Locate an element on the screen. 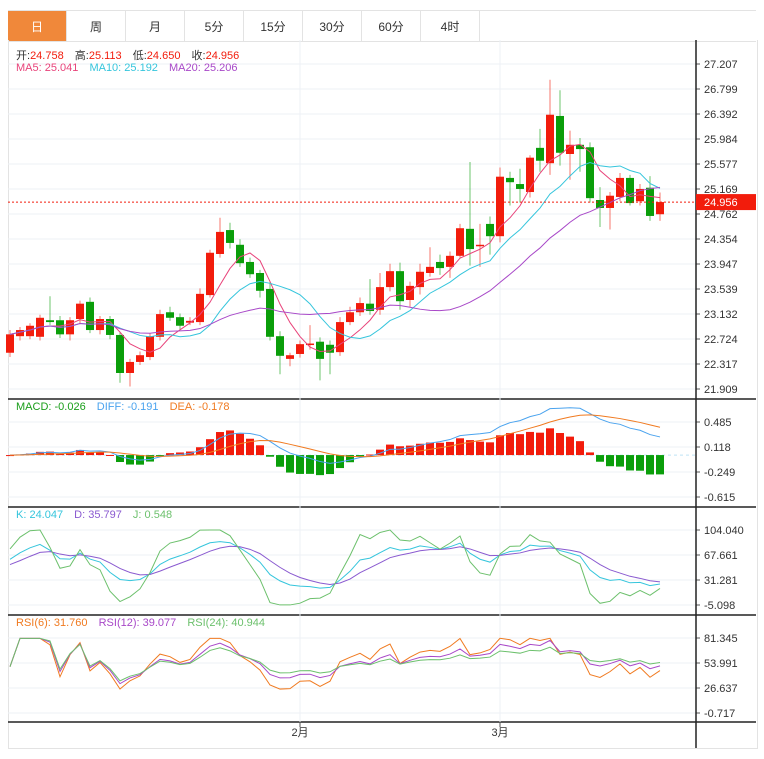 This screenshot has height=759, width=764. low-value: 24.650 is located at coordinates (163, 56).